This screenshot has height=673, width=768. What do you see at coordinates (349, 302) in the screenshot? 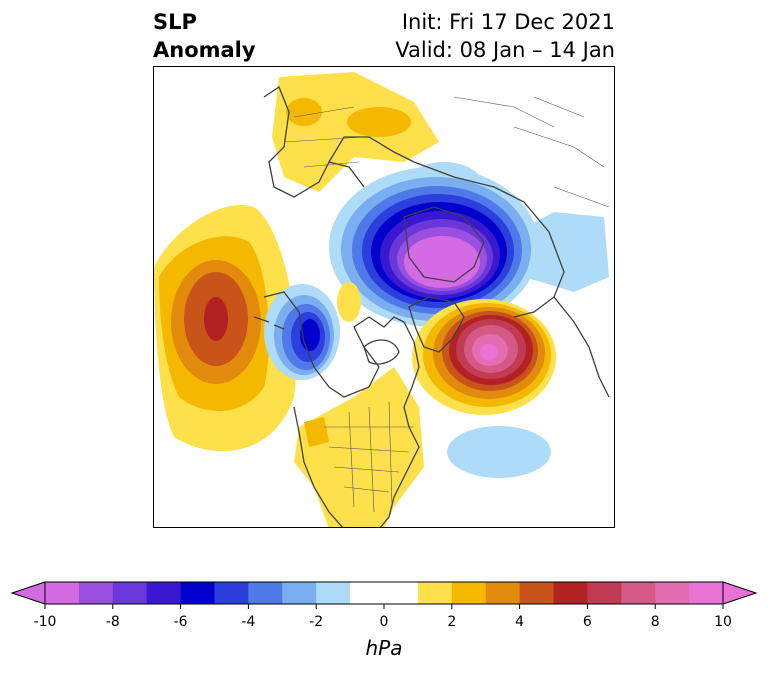
I see `anomaly-small-positive` at bounding box center [349, 302].